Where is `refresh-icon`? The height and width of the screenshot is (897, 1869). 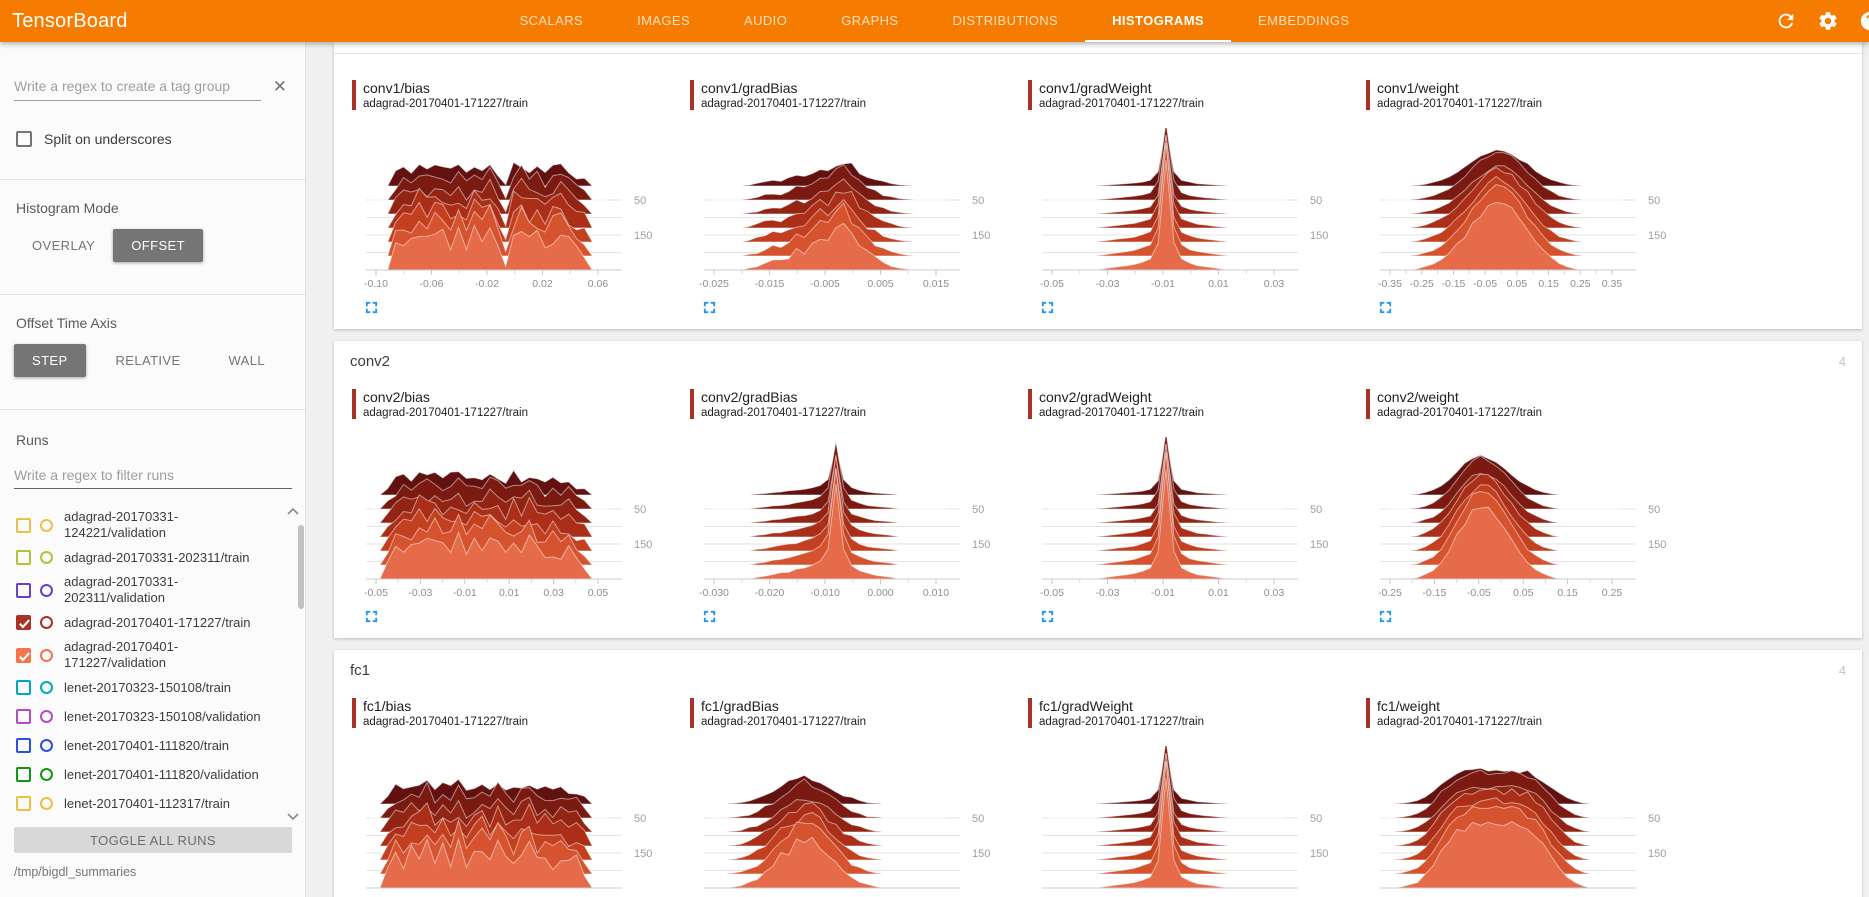 refresh-icon is located at coordinates (1786, 21).